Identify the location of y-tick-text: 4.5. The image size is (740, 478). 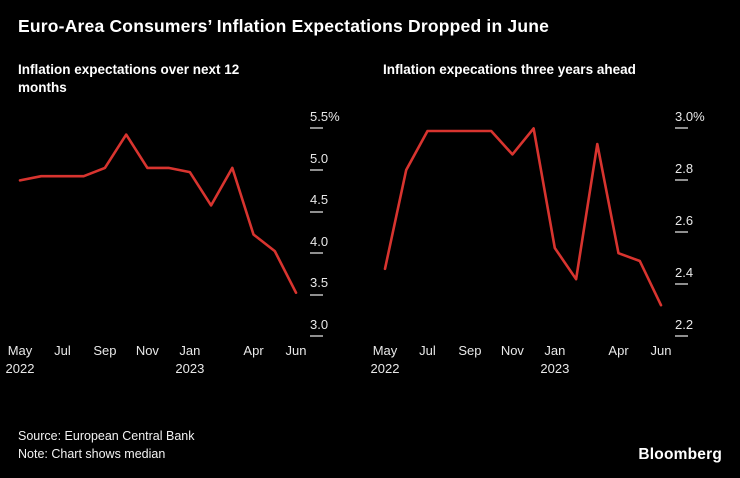
(319, 200).